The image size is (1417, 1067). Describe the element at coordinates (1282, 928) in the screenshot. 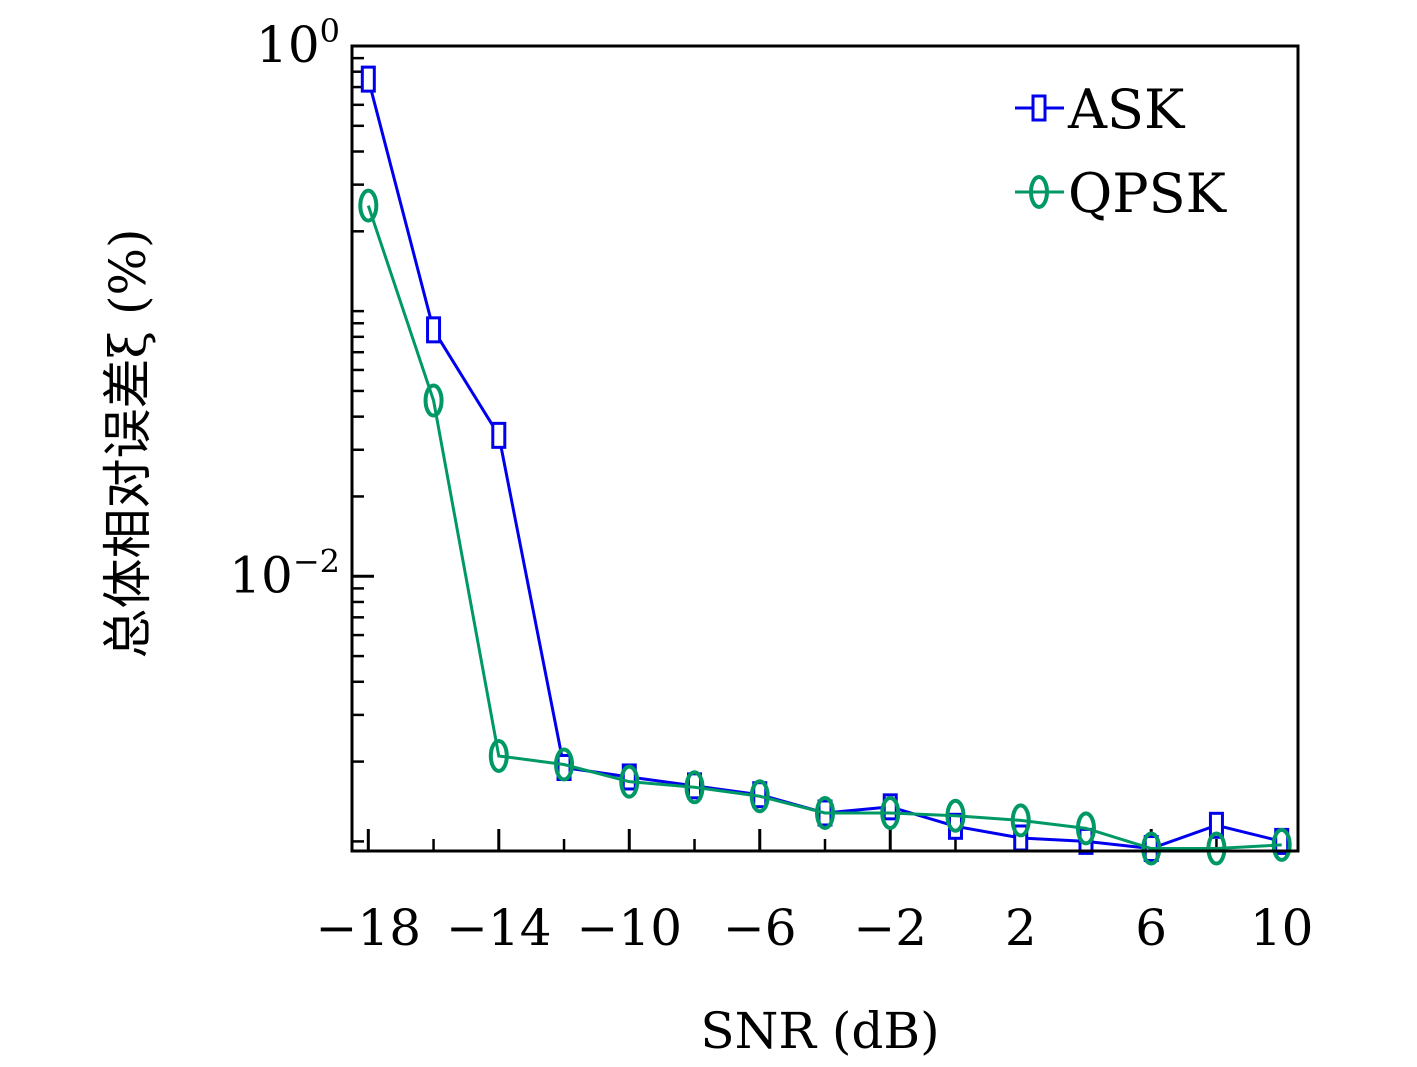

I see `x-tick-label: 10` at that location.